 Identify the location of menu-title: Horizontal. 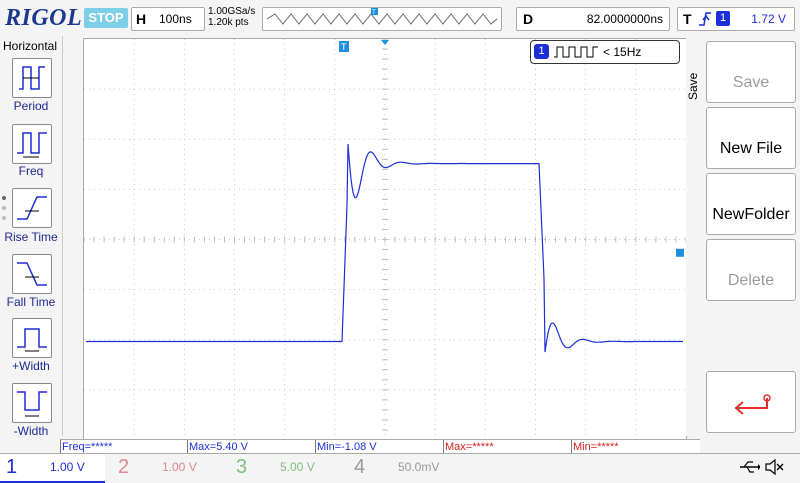
(30, 46).